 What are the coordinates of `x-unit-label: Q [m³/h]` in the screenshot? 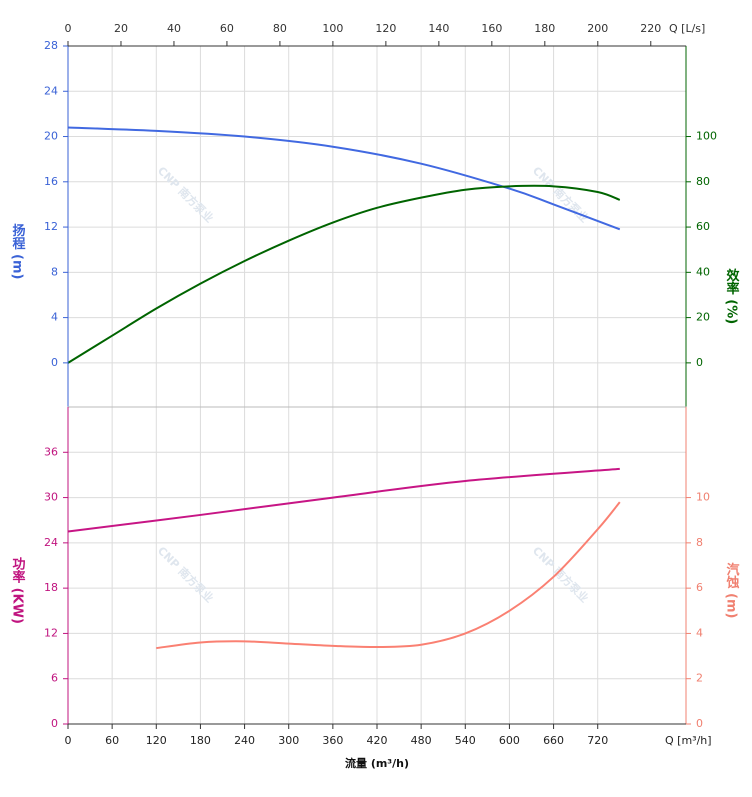 It's located at (688, 740).